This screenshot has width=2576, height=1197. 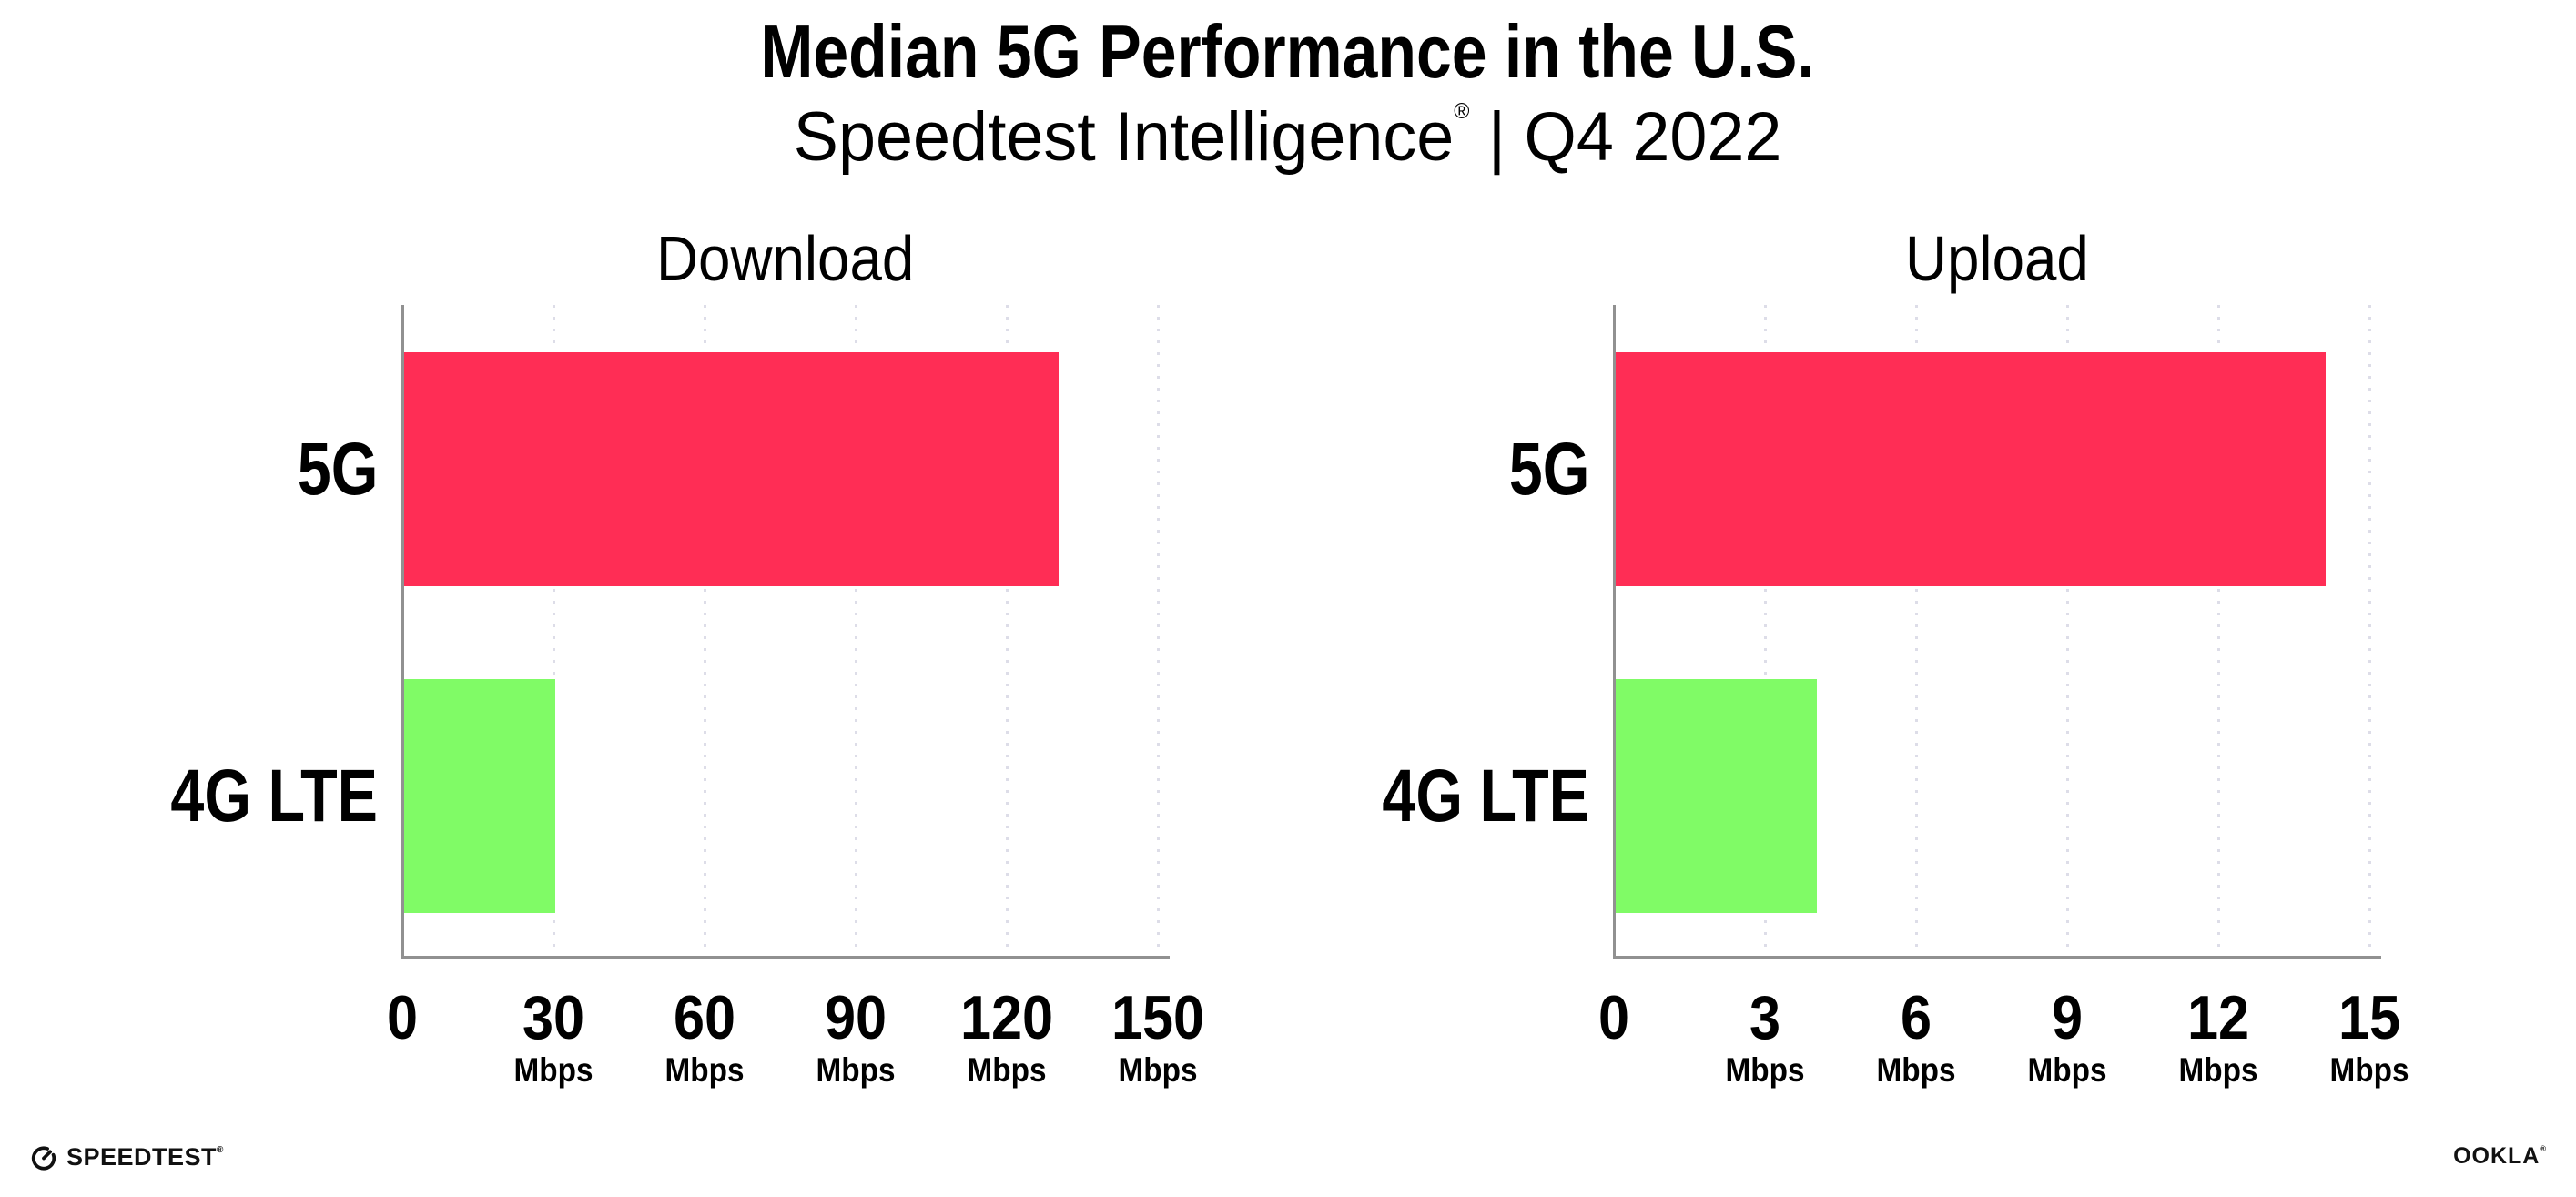 What do you see at coordinates (1158, 1018) in the screenshot?
I see `x-tick-number: 150` at bounding box center [1158, 1018].